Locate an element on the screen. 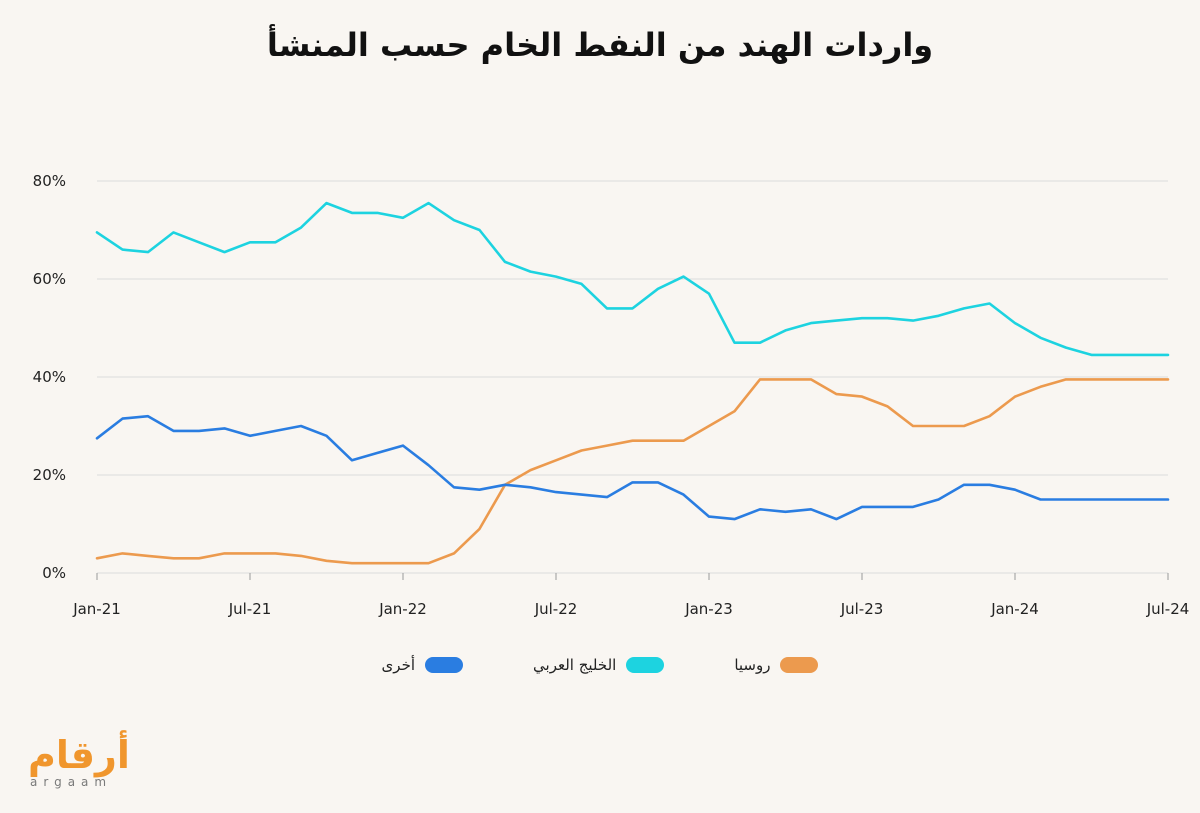 The height and width of the screenshot is (813, 1200). legend-item-gulf: الخليج العربي is located at coordinates (599, 665).